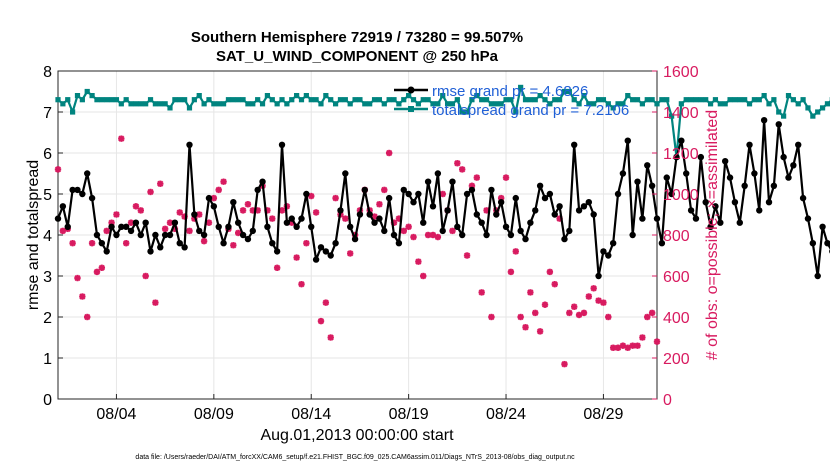 Image resolution: width=830 pixels, height=470 pixels. Describe the element at coordinates (214, 414) in the screenshot. I see `x-tick-label: 08/09` at that location.